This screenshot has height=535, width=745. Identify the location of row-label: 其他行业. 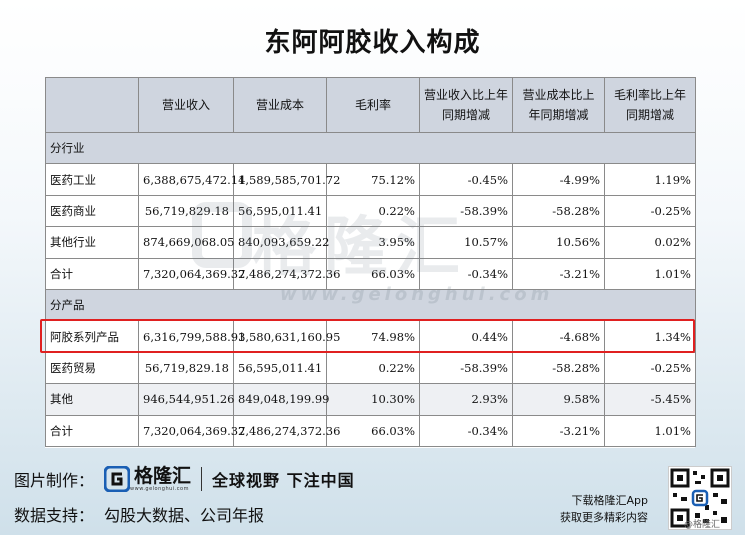
(92, 242).